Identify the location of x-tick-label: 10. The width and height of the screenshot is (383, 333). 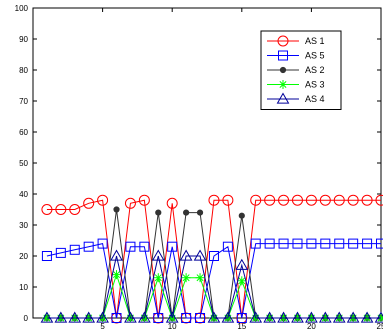
(172, 326).